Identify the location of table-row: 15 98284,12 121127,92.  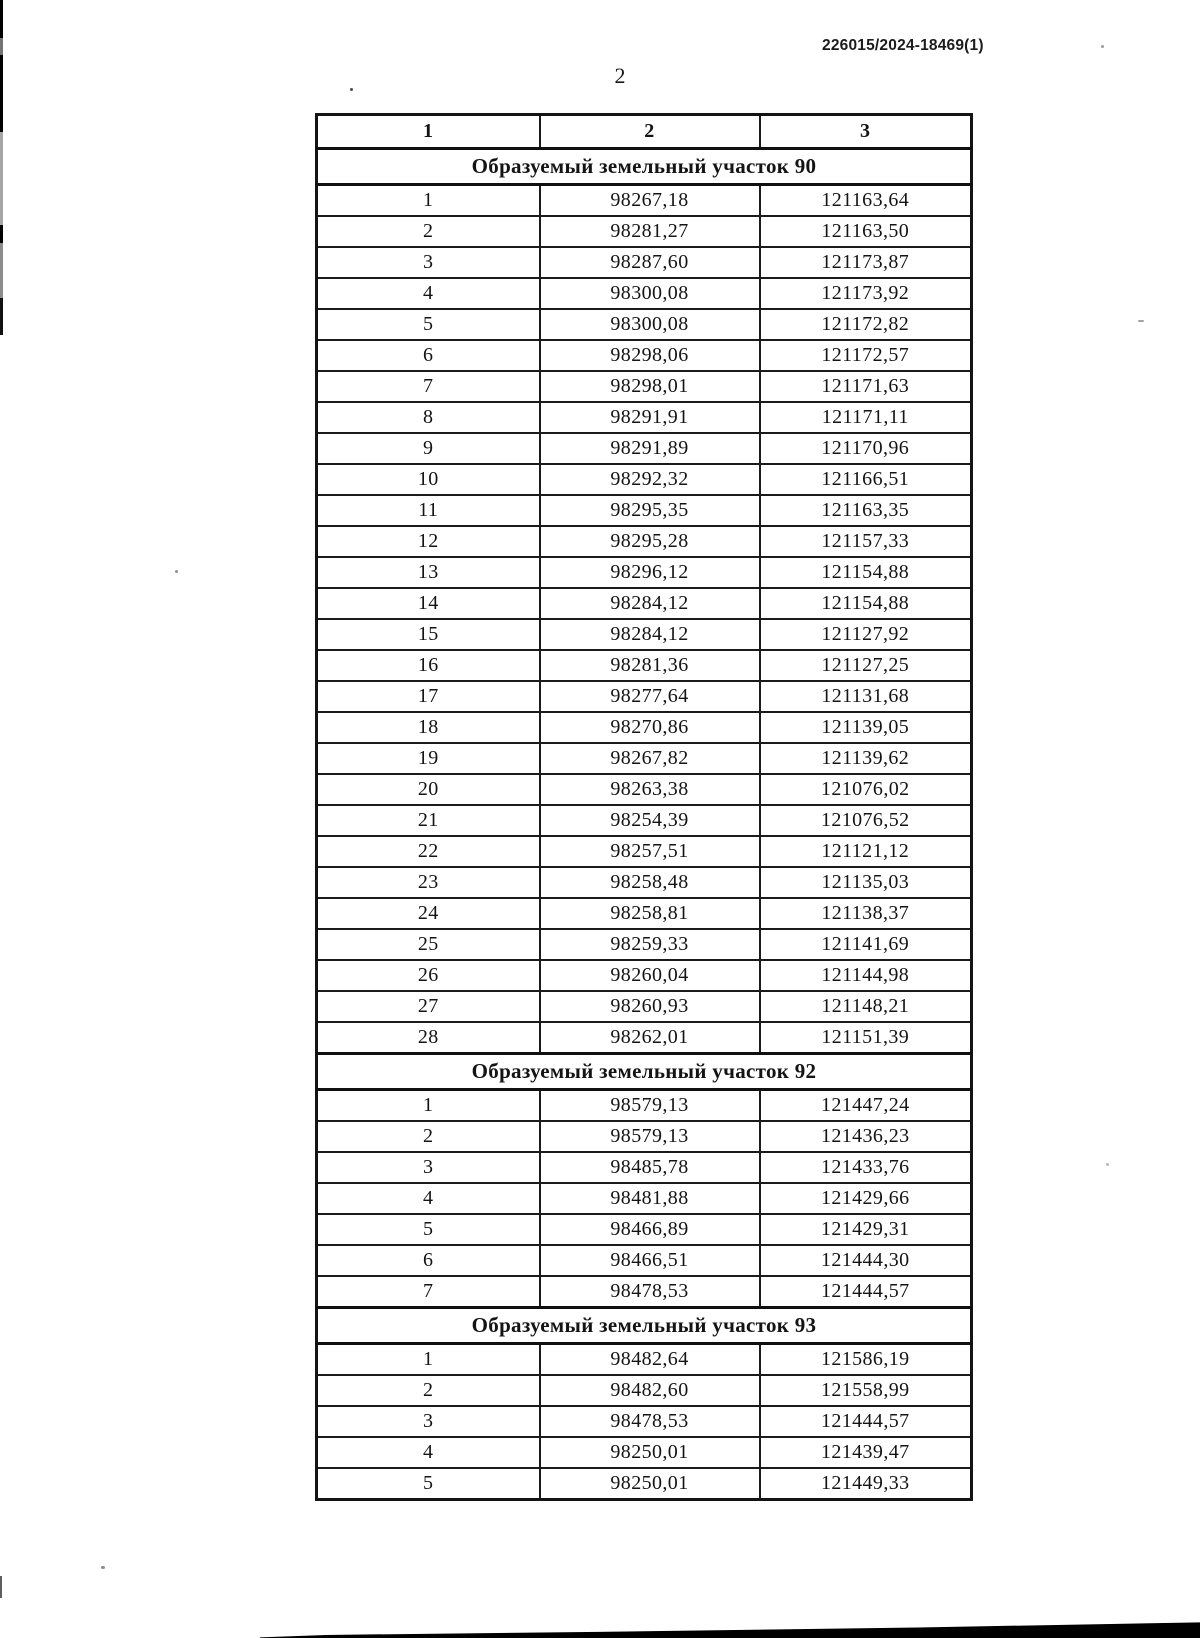
(644, 634).